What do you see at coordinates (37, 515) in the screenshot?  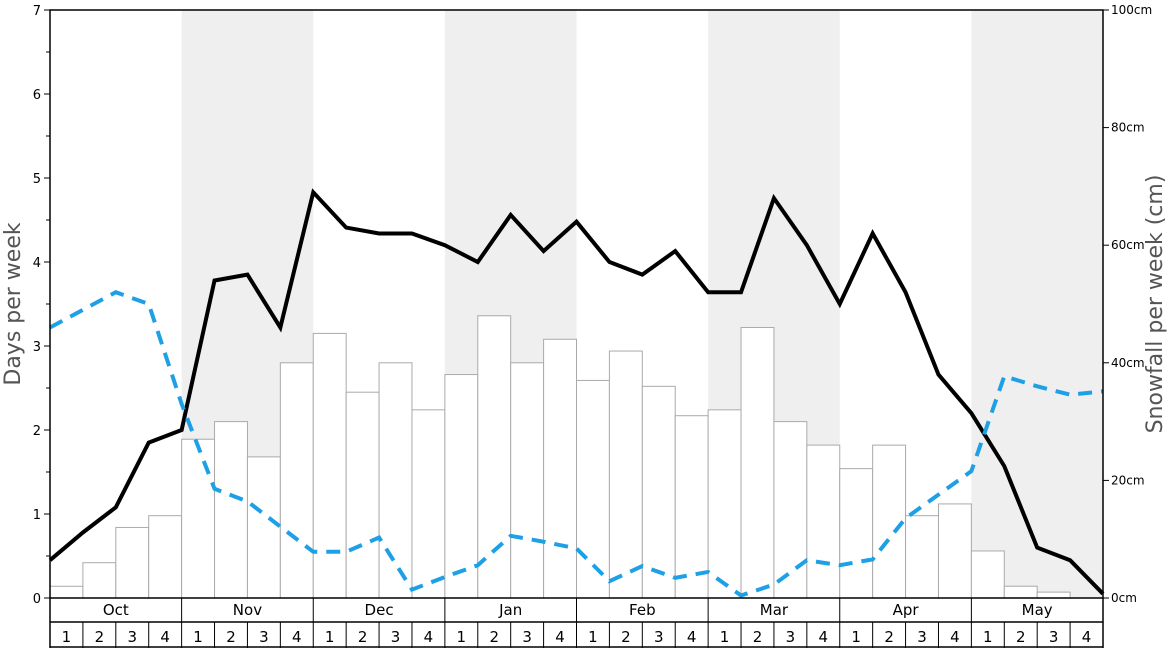 I see `left-tick-label: 1` at bounding box center [37, 515].